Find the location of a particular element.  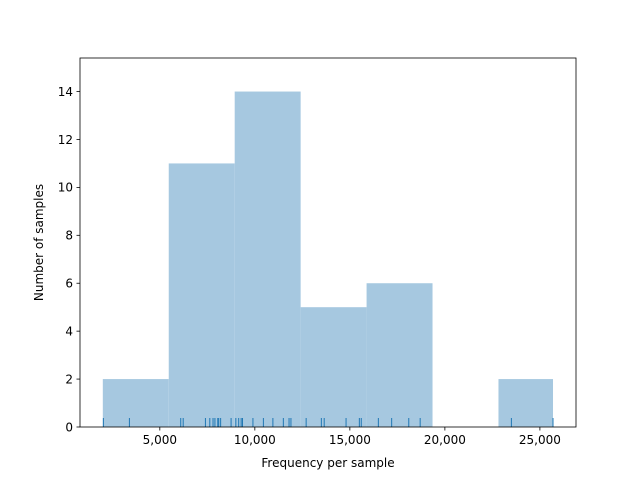

y-tick-label-0: 0 is located at coordinates (69, 427).